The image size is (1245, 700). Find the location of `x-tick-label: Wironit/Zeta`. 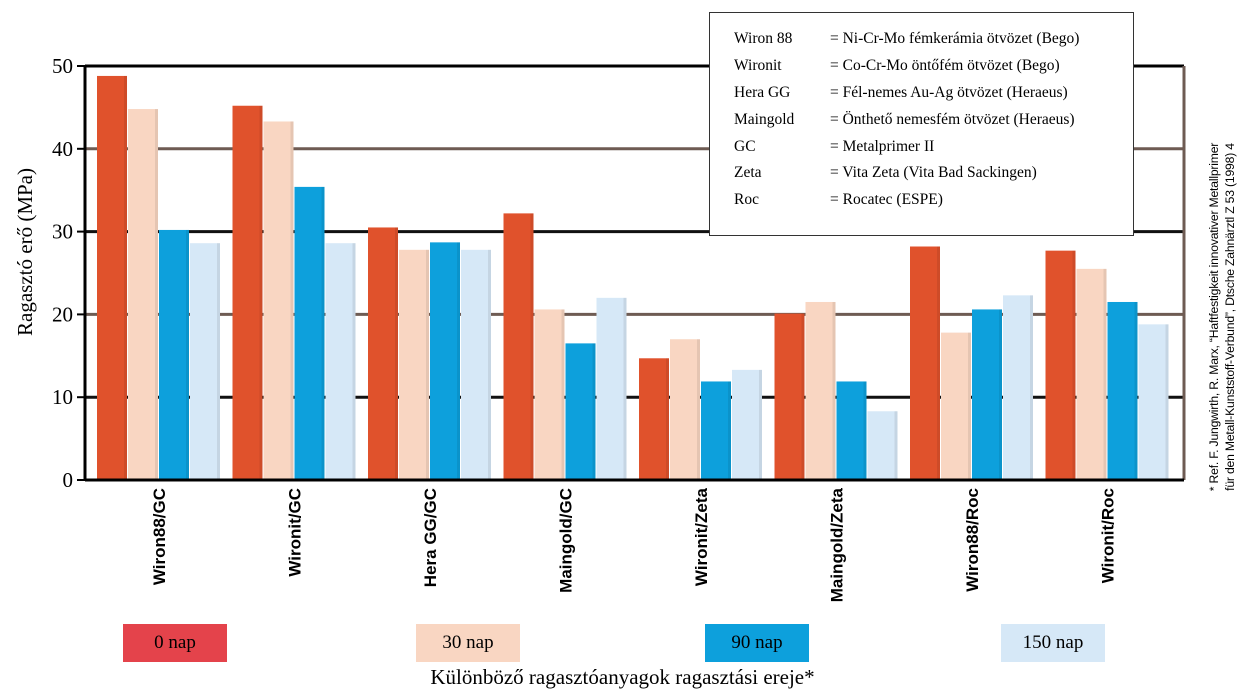

x-tick-label: Wironit/Zeta is located at coordinates (701, 536).